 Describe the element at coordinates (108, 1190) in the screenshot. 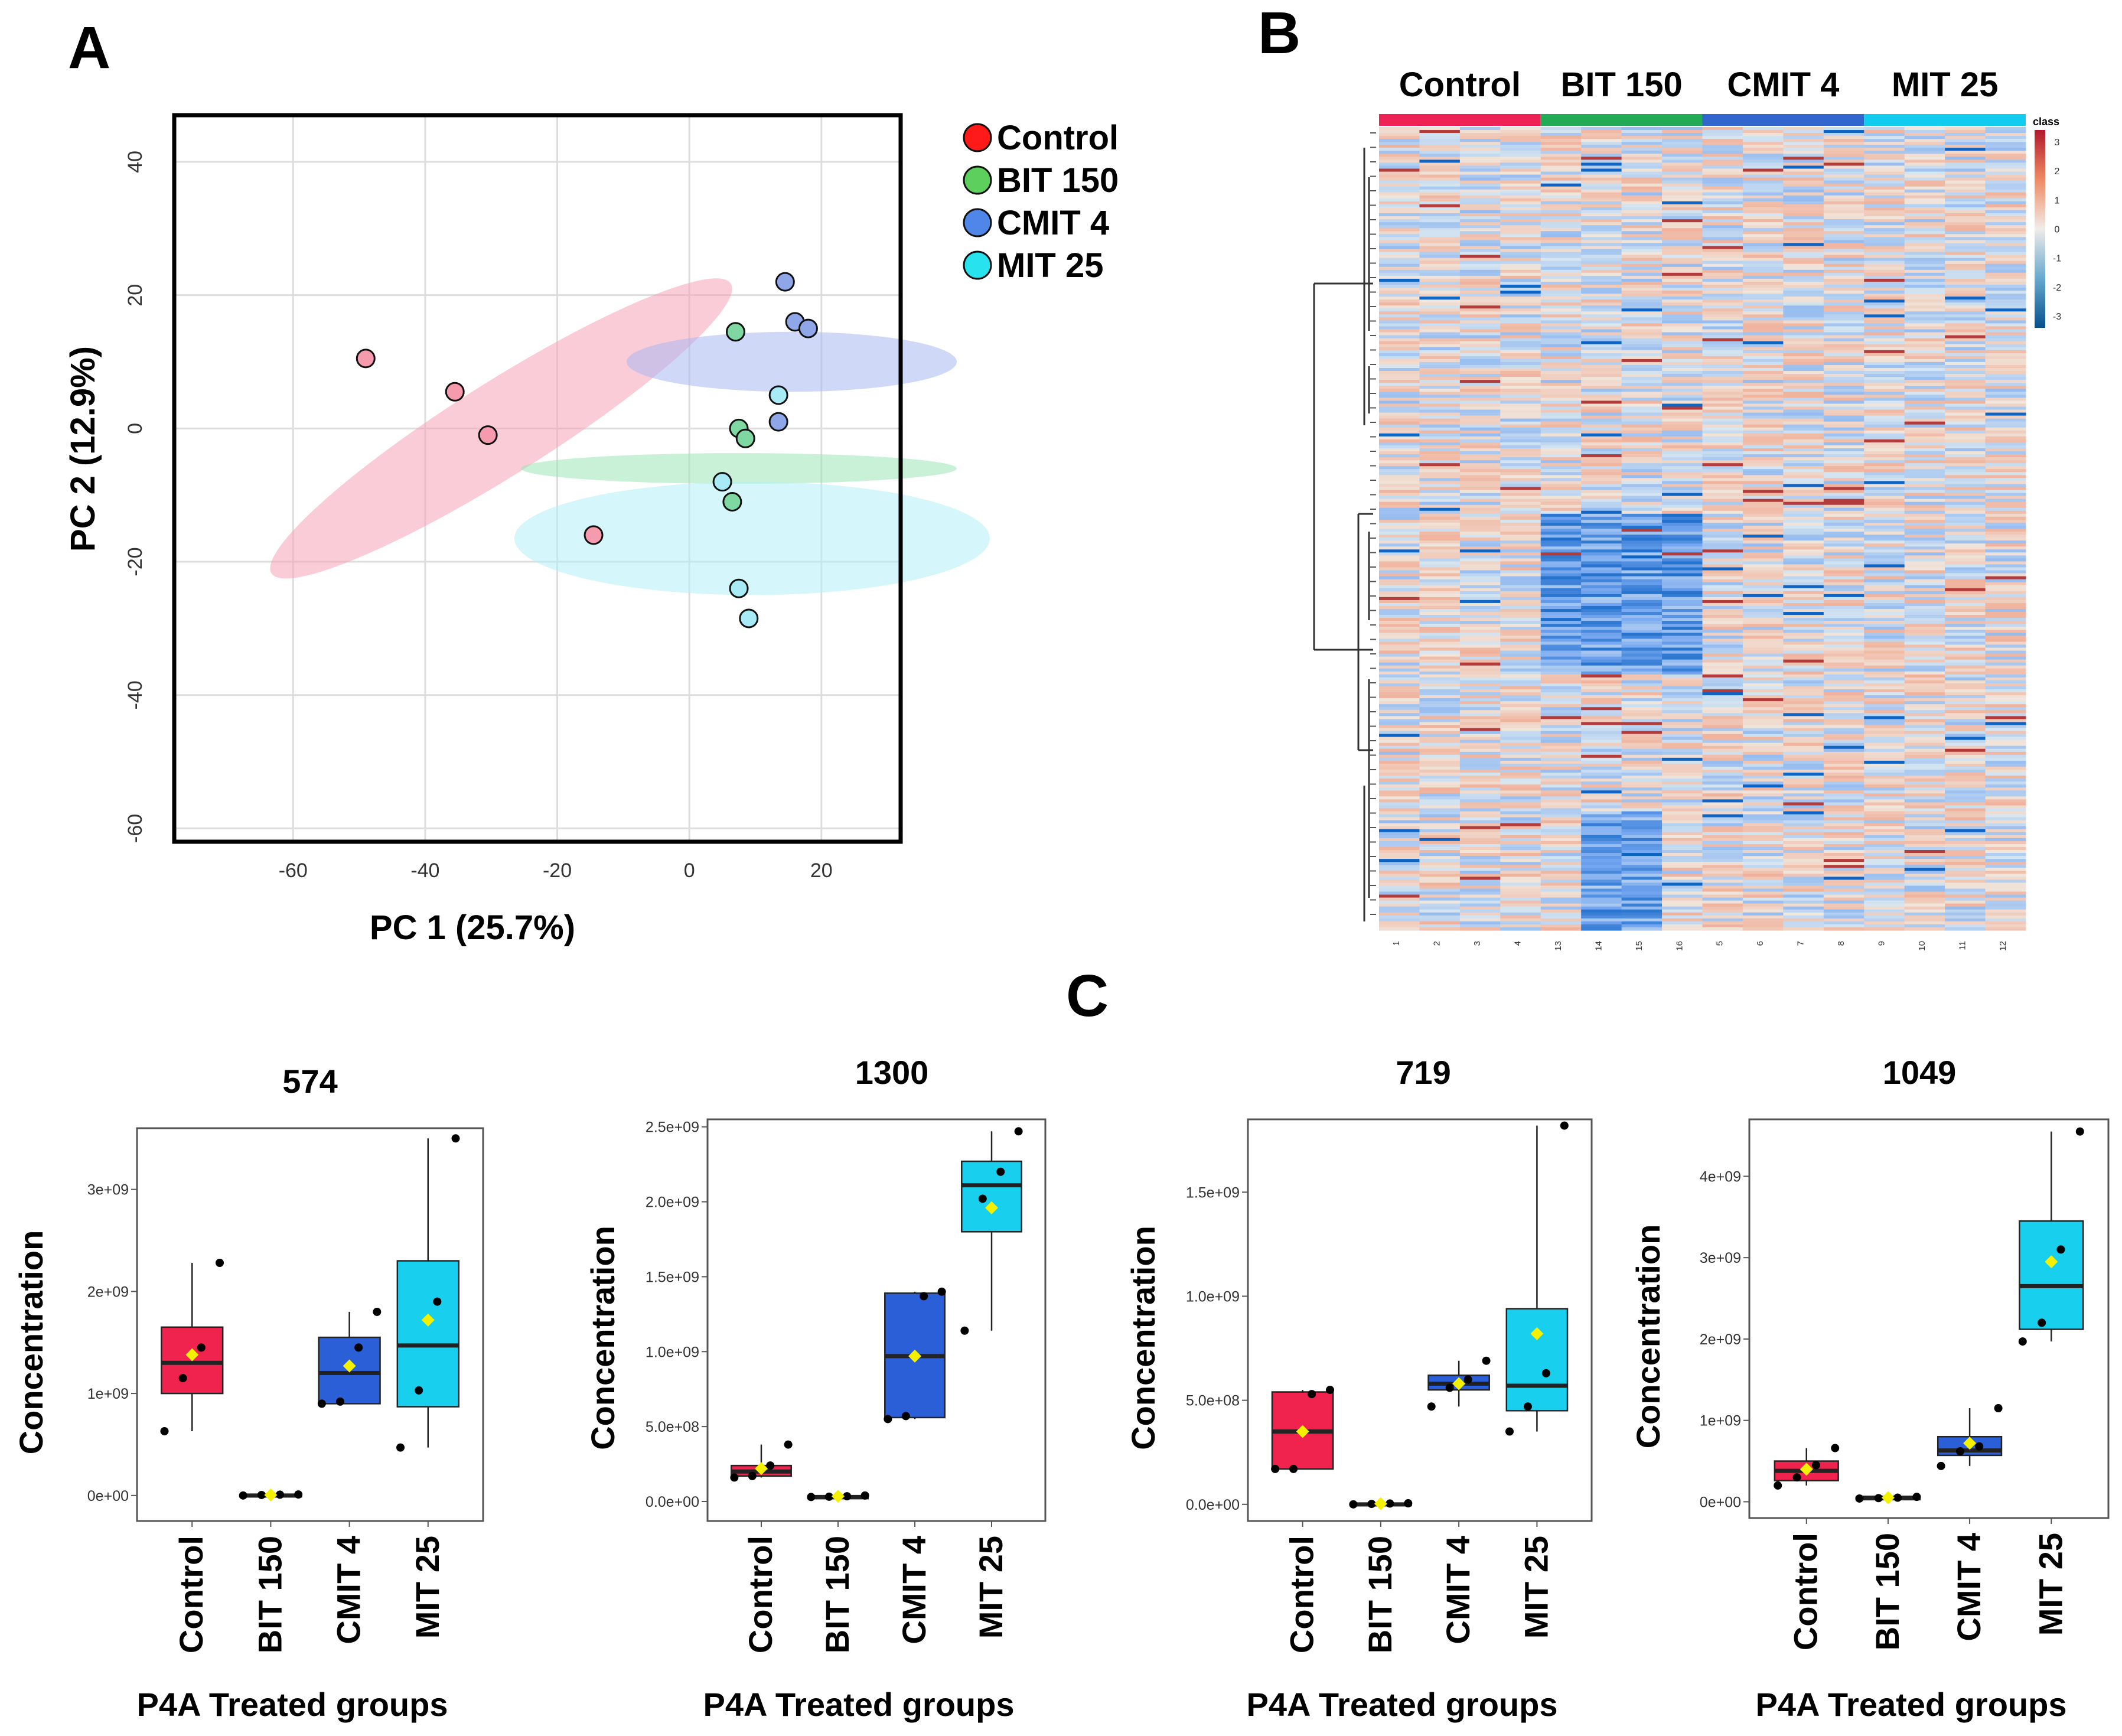

I see `boxplot-y-tick-label: 3e+09` at that location.